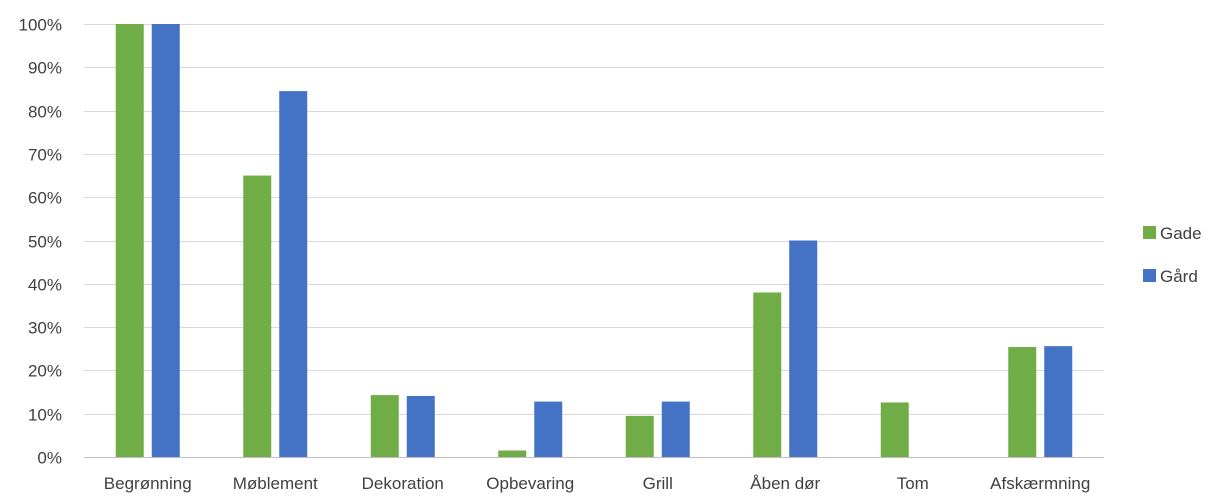  I want to click on y-tick-label: 50%, so click(45, 242).